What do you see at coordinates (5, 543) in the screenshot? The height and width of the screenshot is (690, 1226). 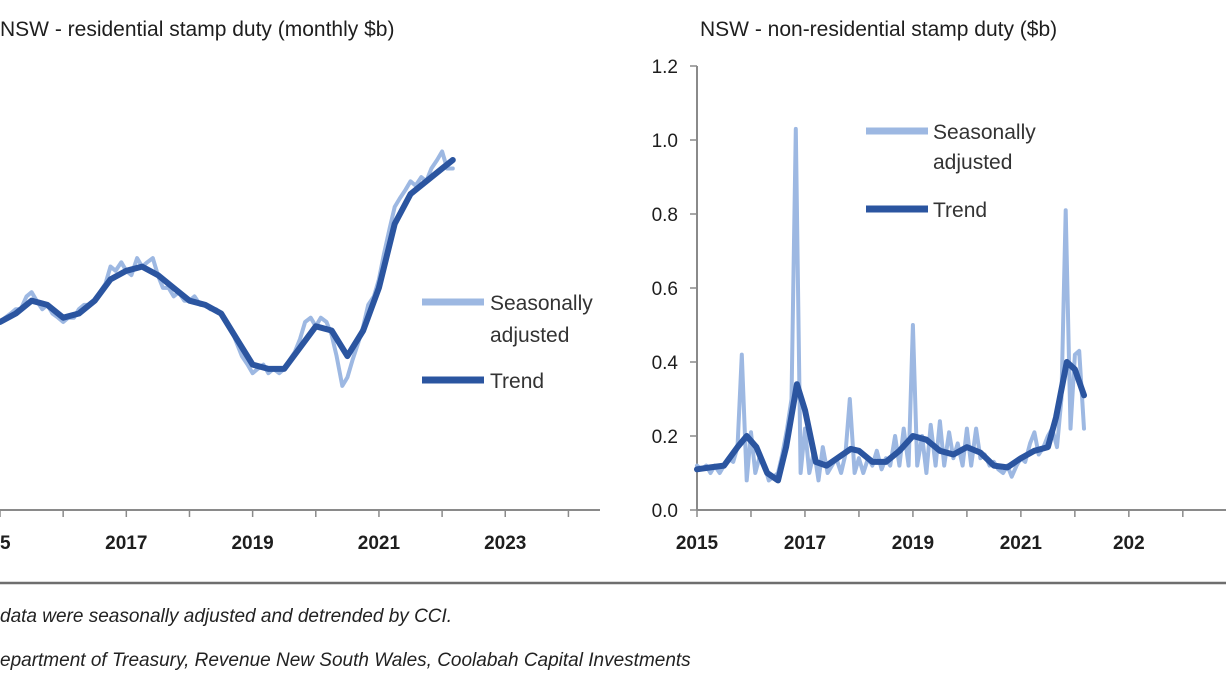 I see `x-tick-label: 15` at bounding box center [5, 543].